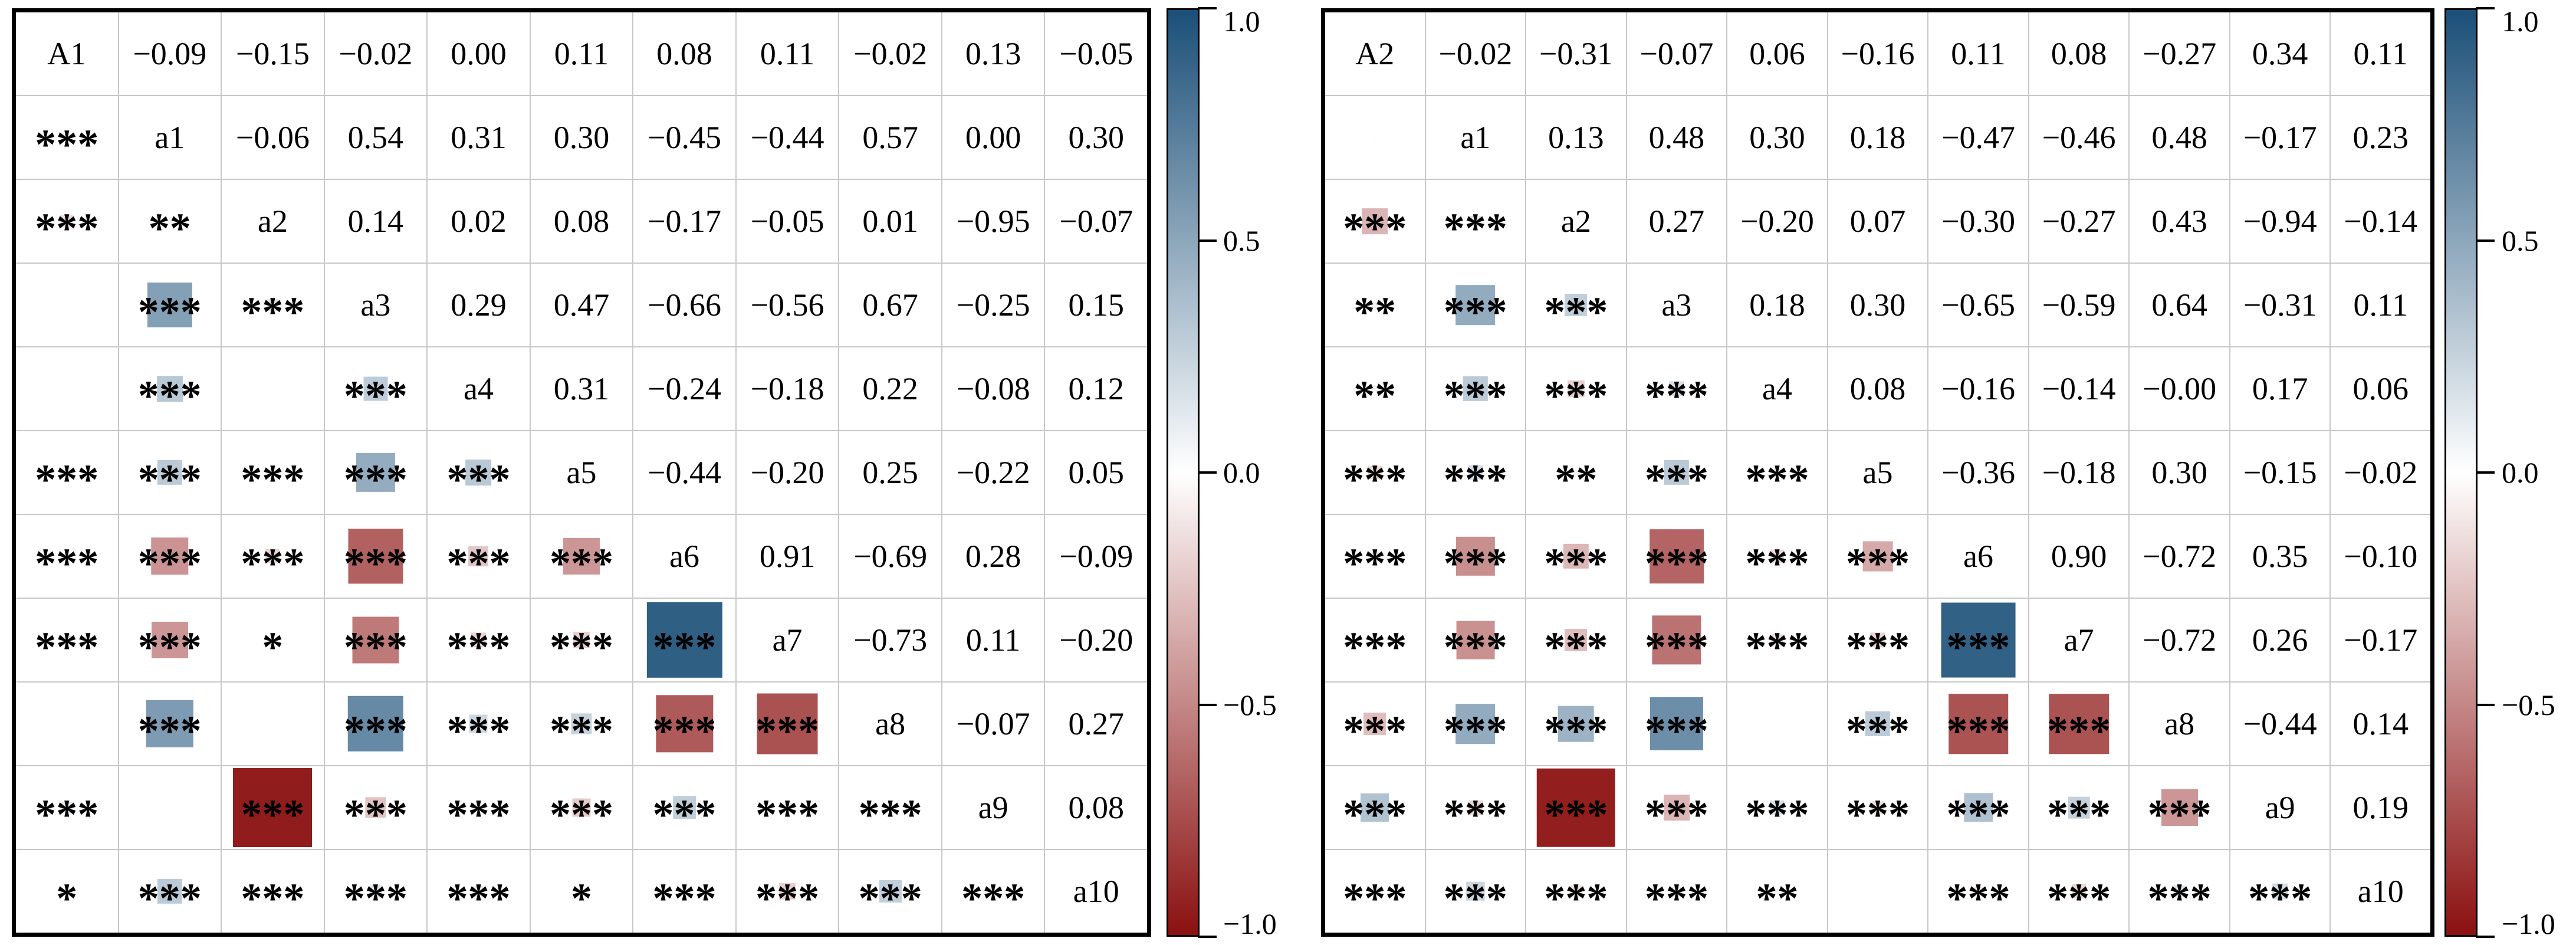 The width and height of the screenshot is (2576, 945). I want to click on matrix-cell-value: 0.11, so click(2380, 53).